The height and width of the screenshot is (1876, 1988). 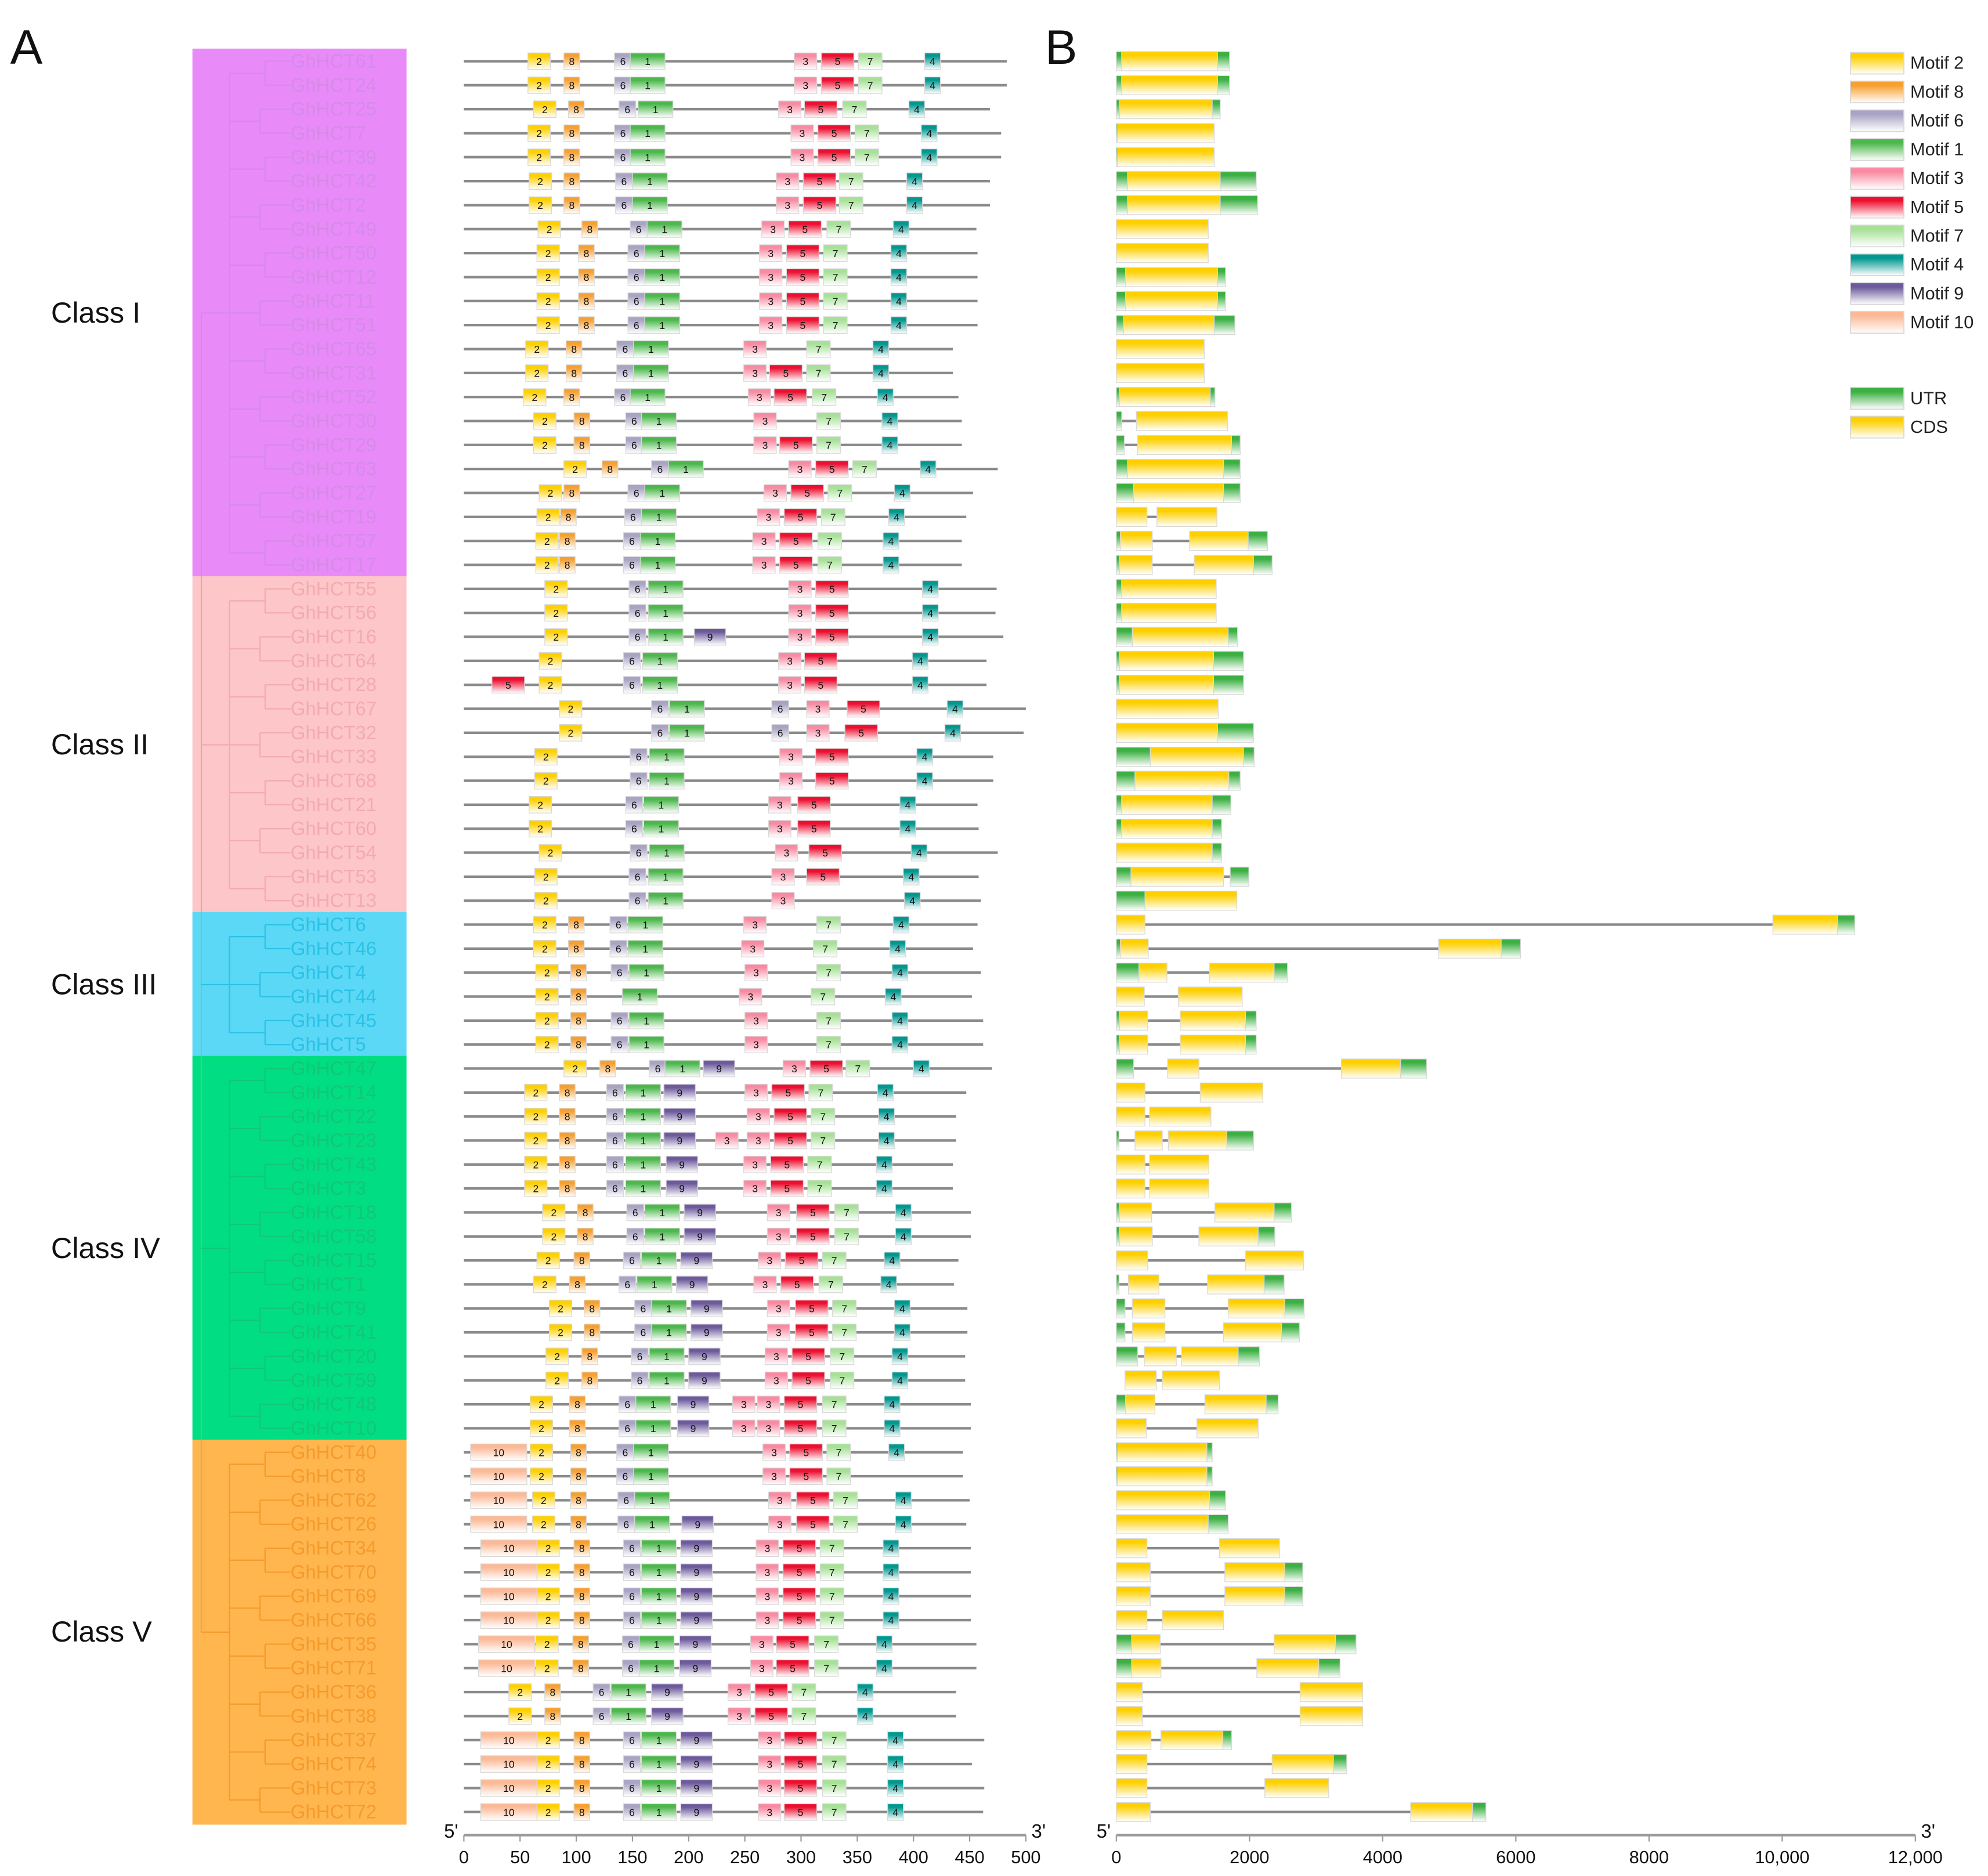 I want to click on gene-name: GhHCT50, so click(x=334, y=252).